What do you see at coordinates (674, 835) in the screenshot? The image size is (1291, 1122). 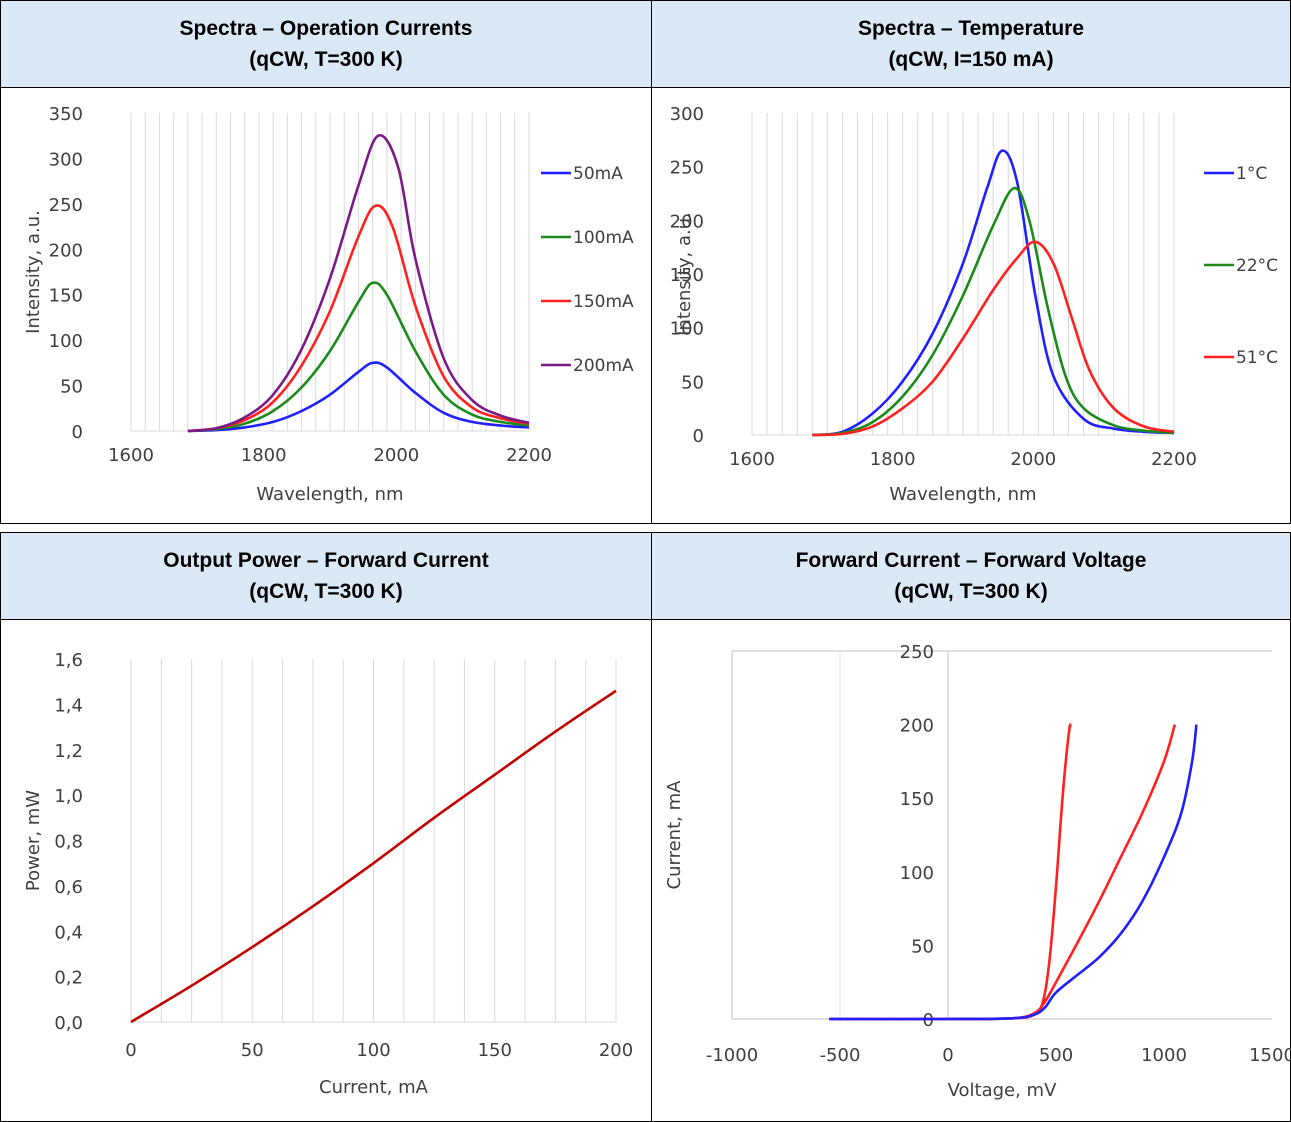 I see `y-axis-label: Current, mA` at bounding box center [674, 835].